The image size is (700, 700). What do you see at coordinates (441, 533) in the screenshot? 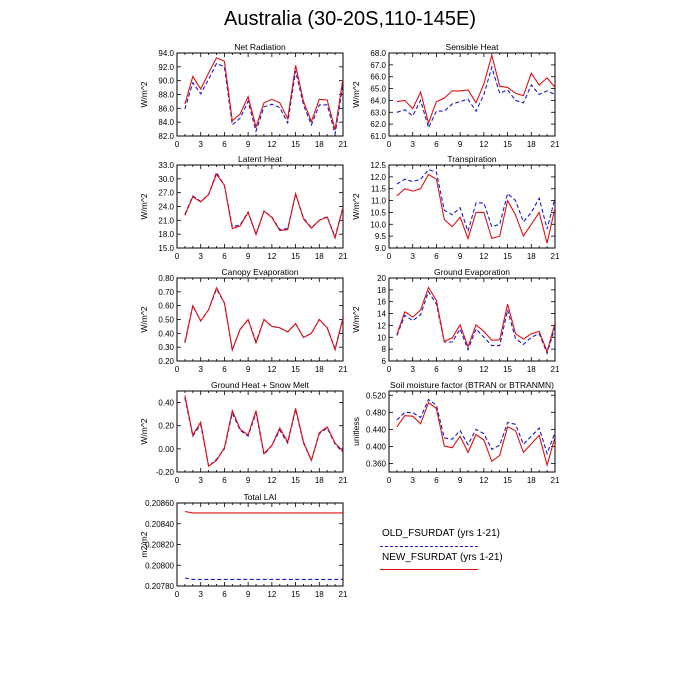
I see `legend-label-old: OLD_FSURDAT (yrs 1-21)` at bounding box center [441, 533].